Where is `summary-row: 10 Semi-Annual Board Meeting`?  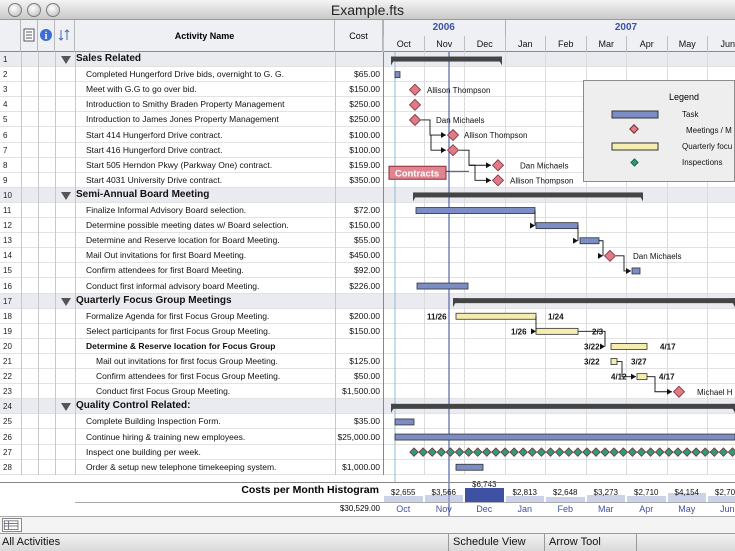 summary-row: 10 Semi-Annual Board Meeting is located at coordinates (367, 195).